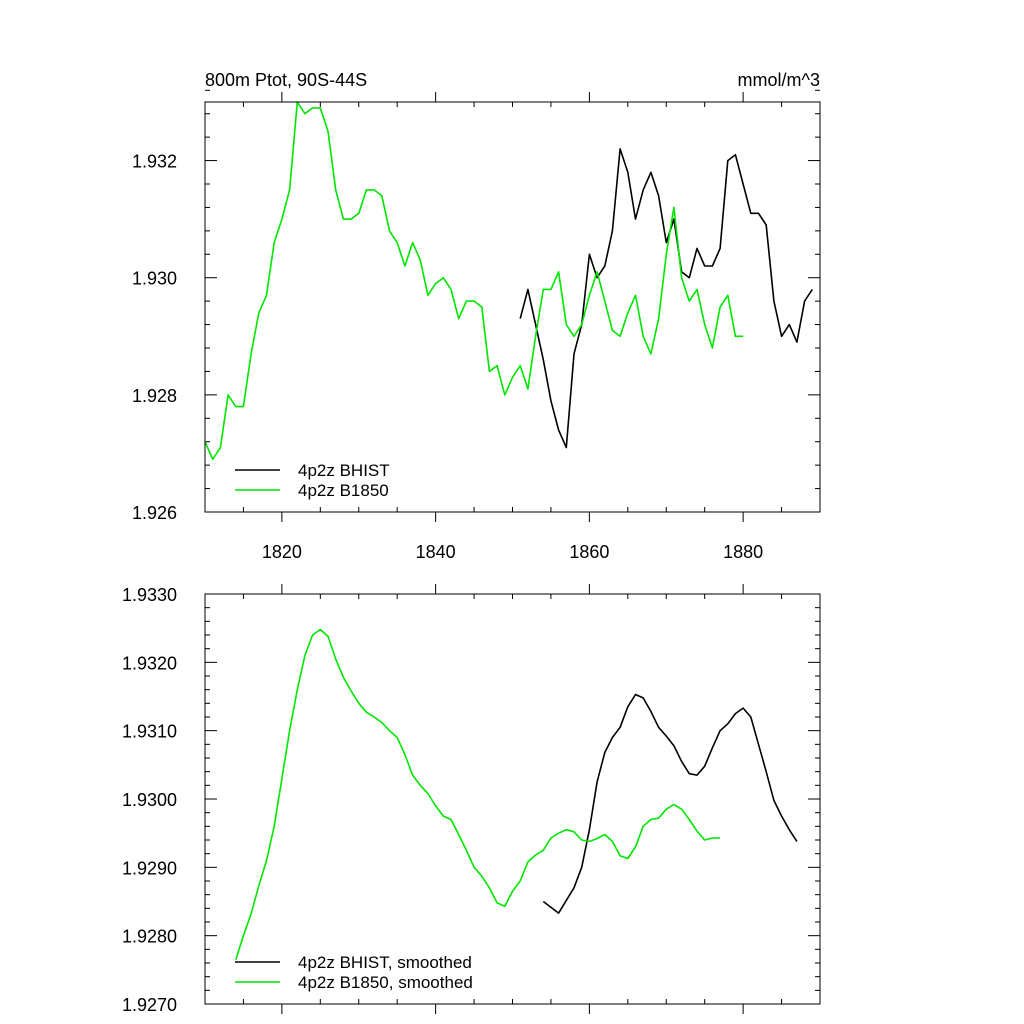 The image size is (1024, 1024). What do you see at coordinates (149, 732) in the screenshot?
I see `y-tick-label: 1.9310` at bounding box center [149, 732].